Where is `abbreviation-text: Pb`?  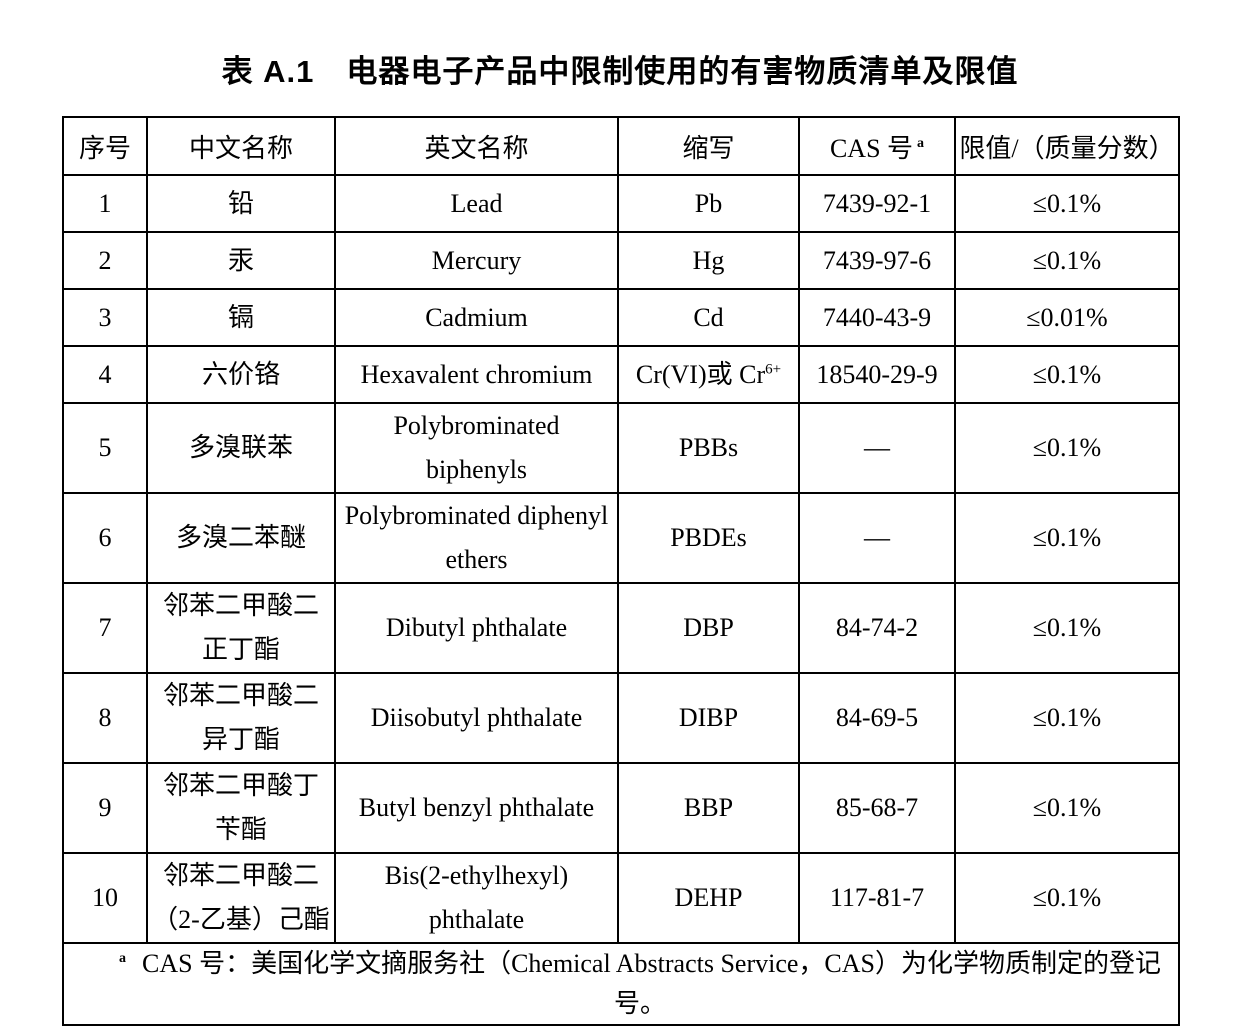
abbreviation-text: Pb is located at coordinates (708, 203).